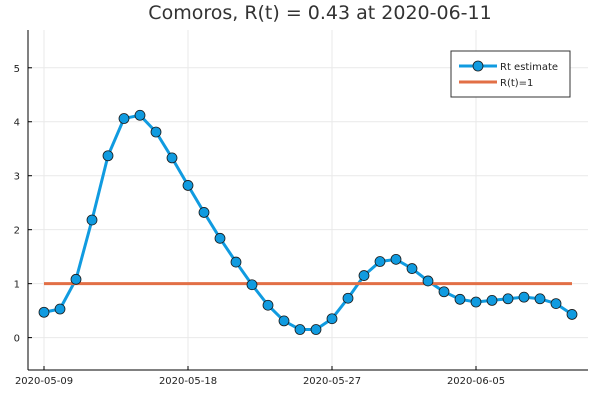  What do you see at coordinates (17, 285) in the screenshot?
I see `y-tick-label-1: 1` at bounding box center [17, 285].